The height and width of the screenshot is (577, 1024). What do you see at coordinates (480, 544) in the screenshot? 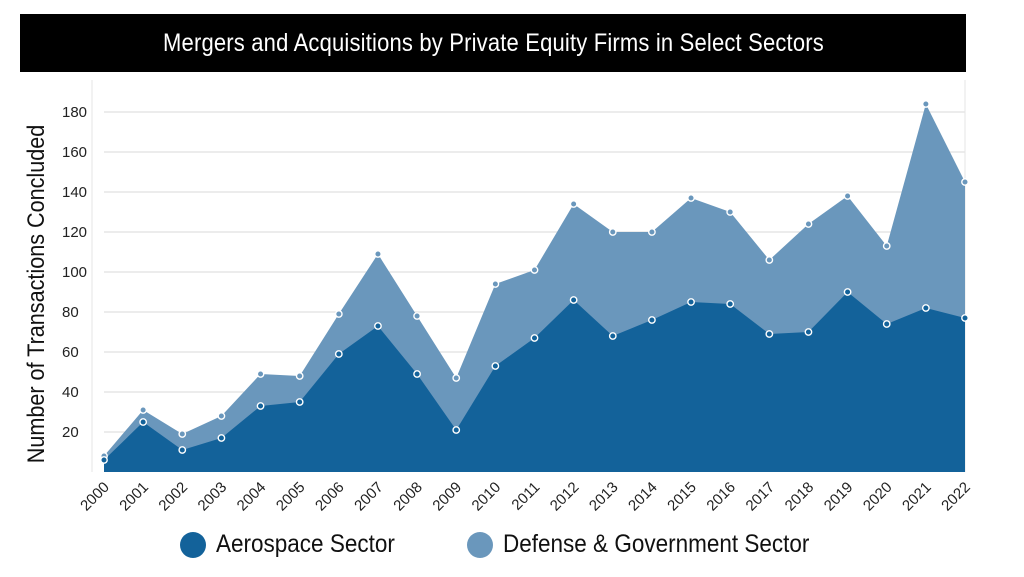
I see `legend-swatch-defense` at bounding box center [480, 544].